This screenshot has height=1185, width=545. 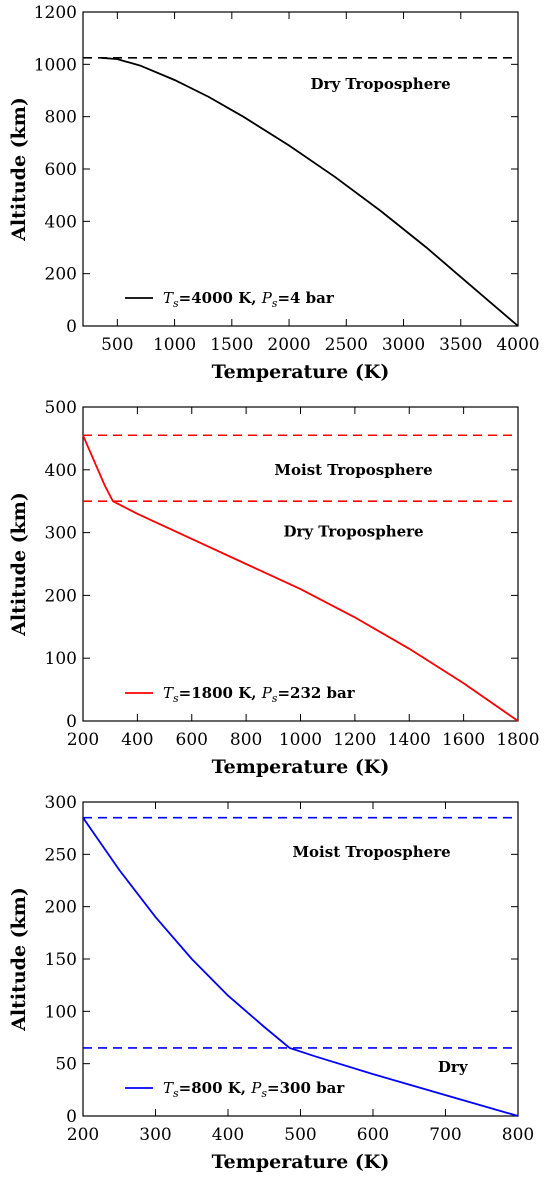 What do you see at coordinates (231, 345) in the screenshot?
I see `x-tick-label: 1500` at bounding box center [231, 345].